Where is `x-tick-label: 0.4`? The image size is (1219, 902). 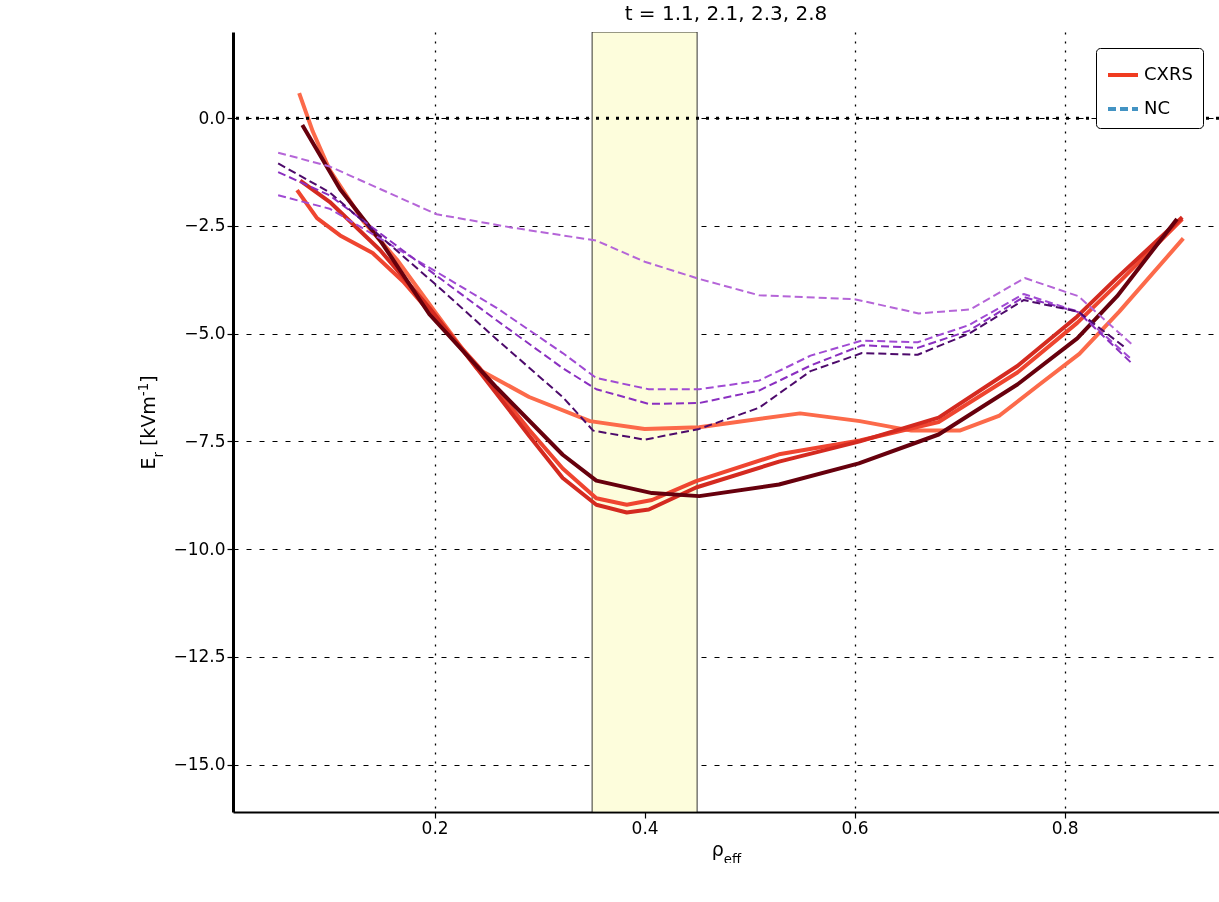 x-tick-label: 0.4 is located at coordinates (645, 827).